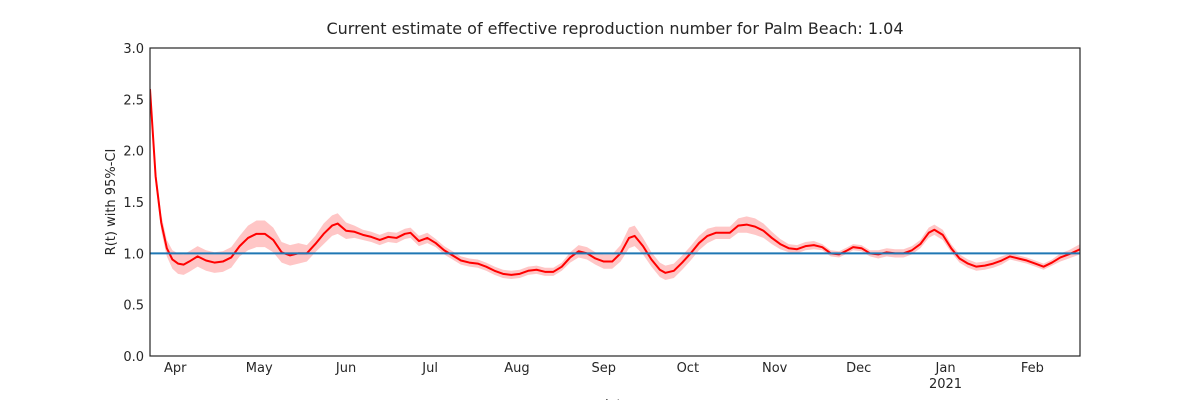 This screenshot has width=1200, height=400. What do you see at coordinates (516, 368) in the screenshot?
I see `x-tick-label: Aug` at bounding box center [516, 368].